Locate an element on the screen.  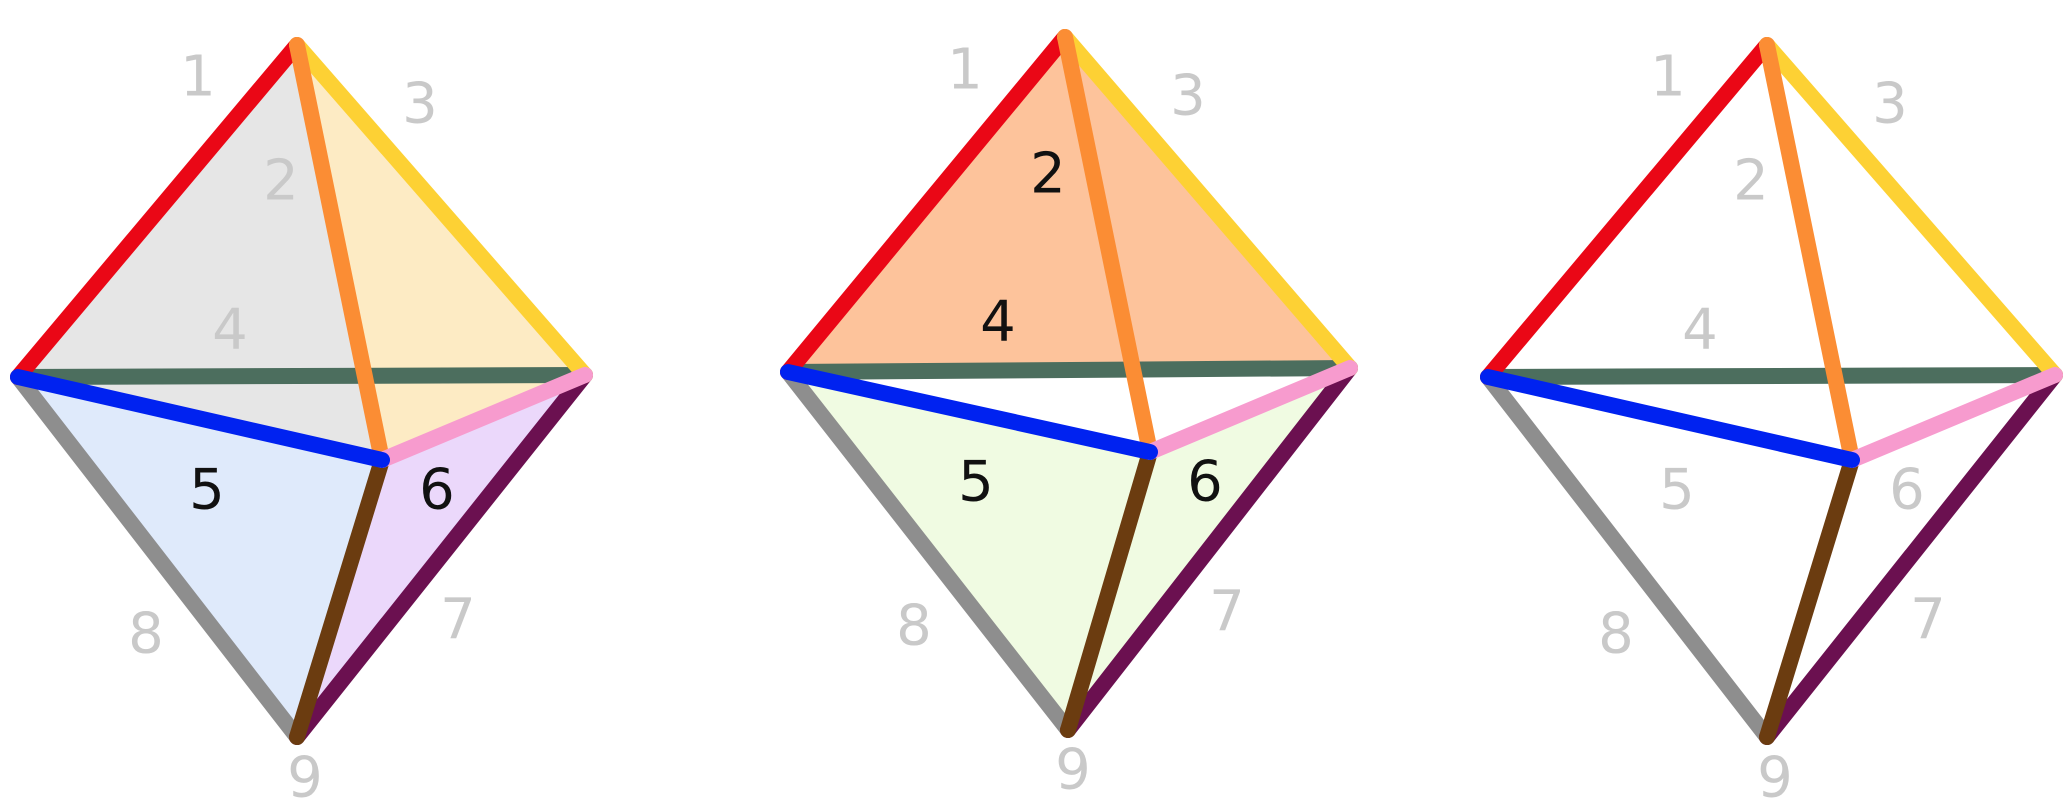
face-upper-left is located at coordinates (200, 252).